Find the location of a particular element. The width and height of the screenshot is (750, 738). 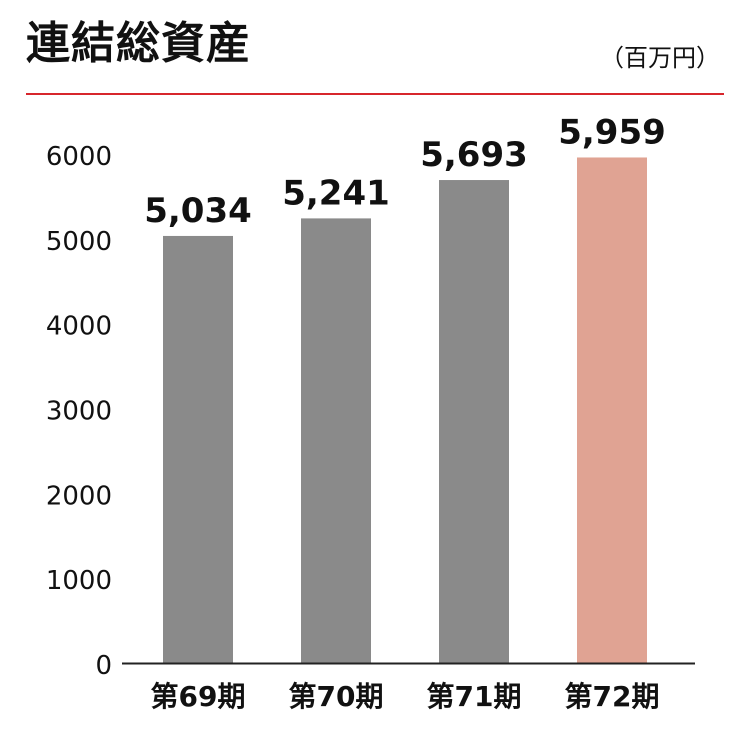

x-category-label: 第69期 is located at coordinates (198, 696).